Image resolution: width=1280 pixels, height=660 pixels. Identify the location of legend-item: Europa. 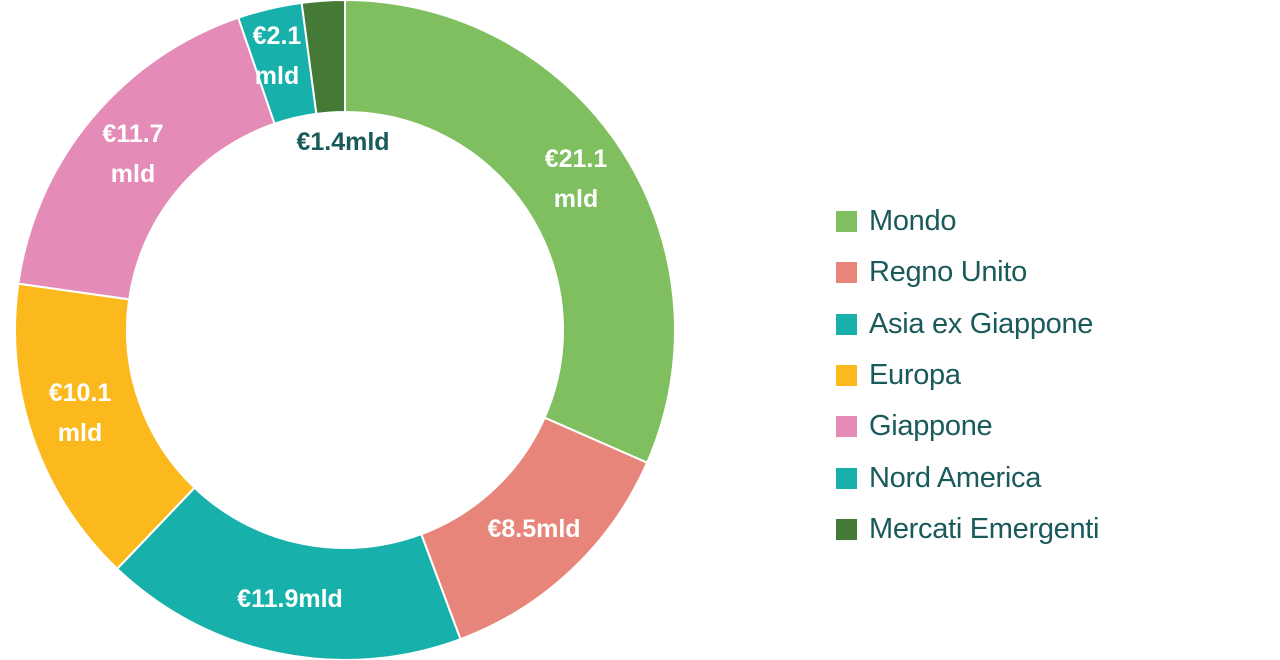
(967, 375).